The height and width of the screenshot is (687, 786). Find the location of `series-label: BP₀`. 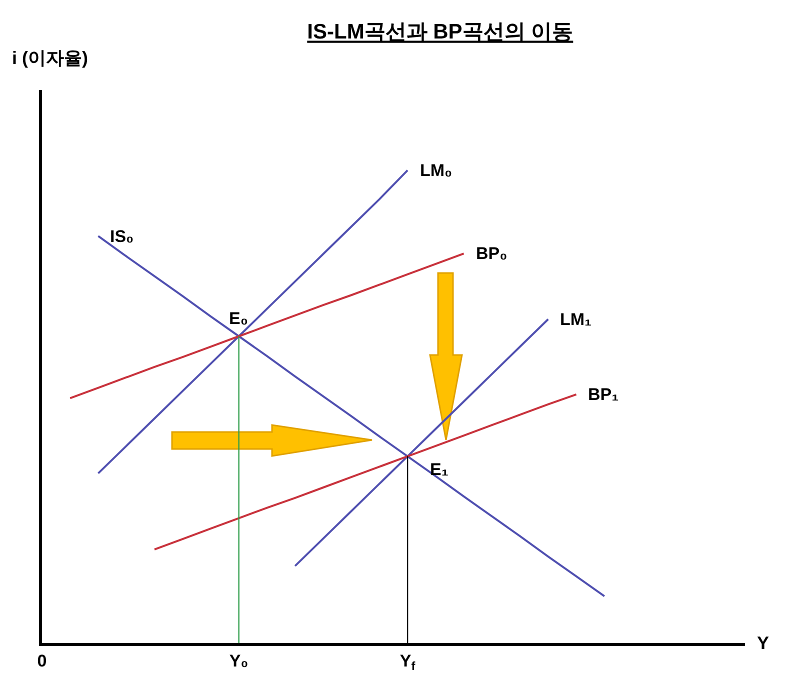

series-label: BP₀ is located at coordinates (492, 253).